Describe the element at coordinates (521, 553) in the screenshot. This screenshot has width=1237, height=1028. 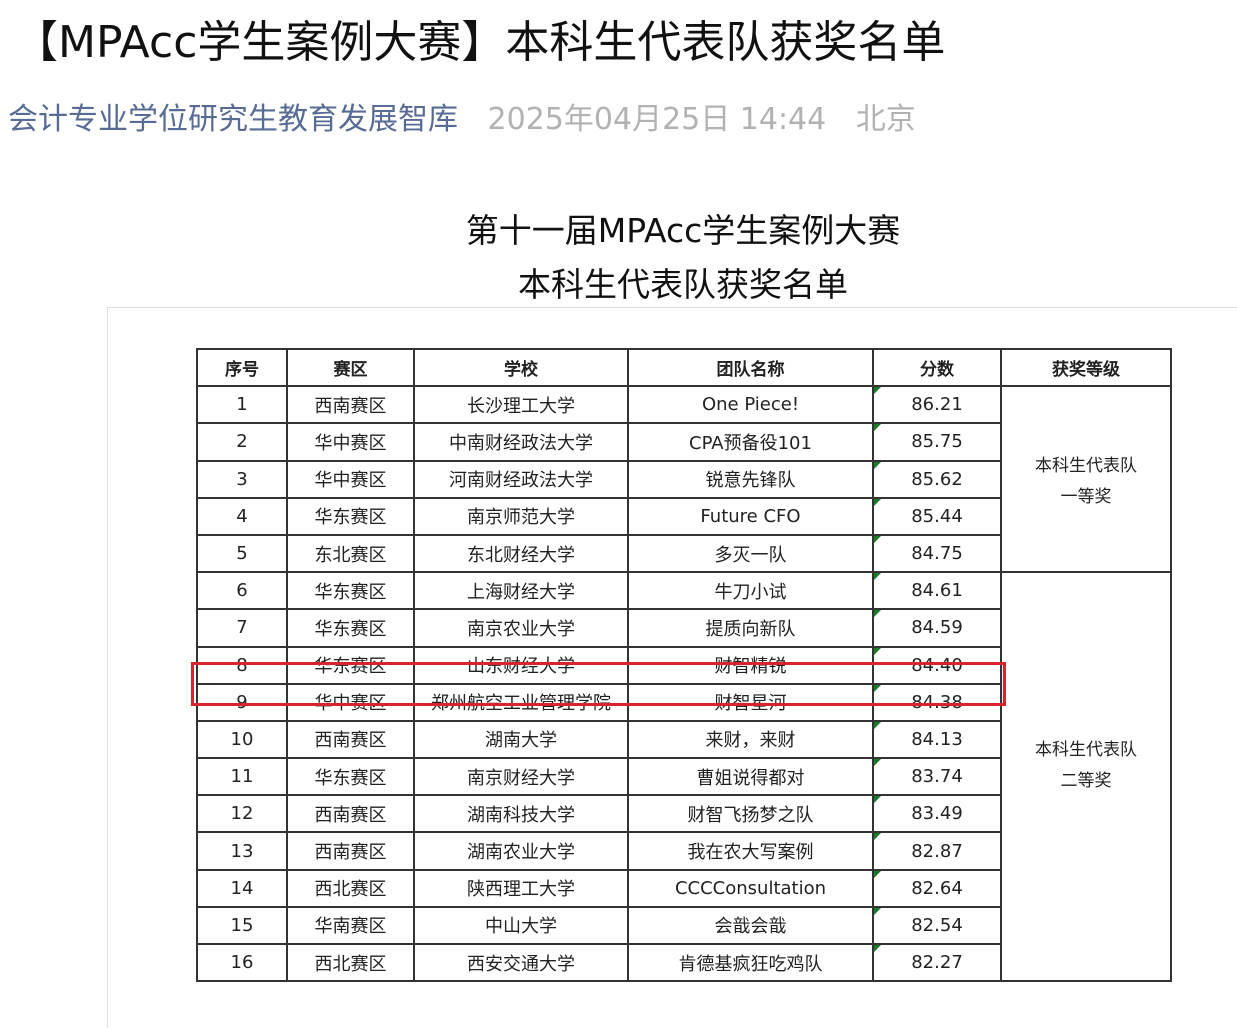
I see `school-cell: 东北财经大学` at that location.